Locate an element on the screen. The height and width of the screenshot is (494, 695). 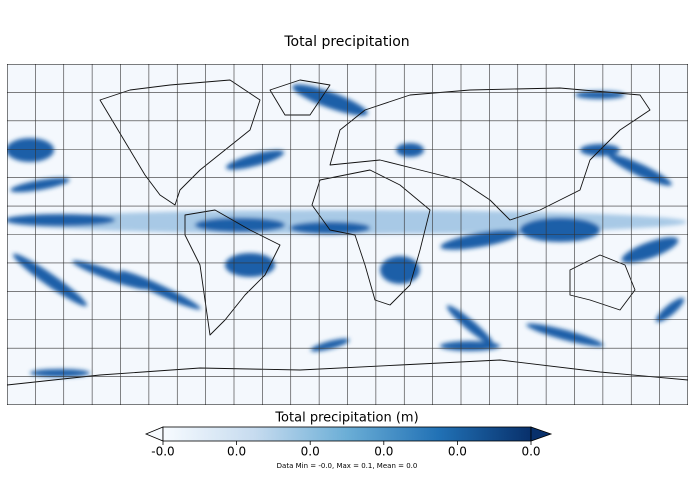
colorbar-extend-low is located at coordinates (154, 434).